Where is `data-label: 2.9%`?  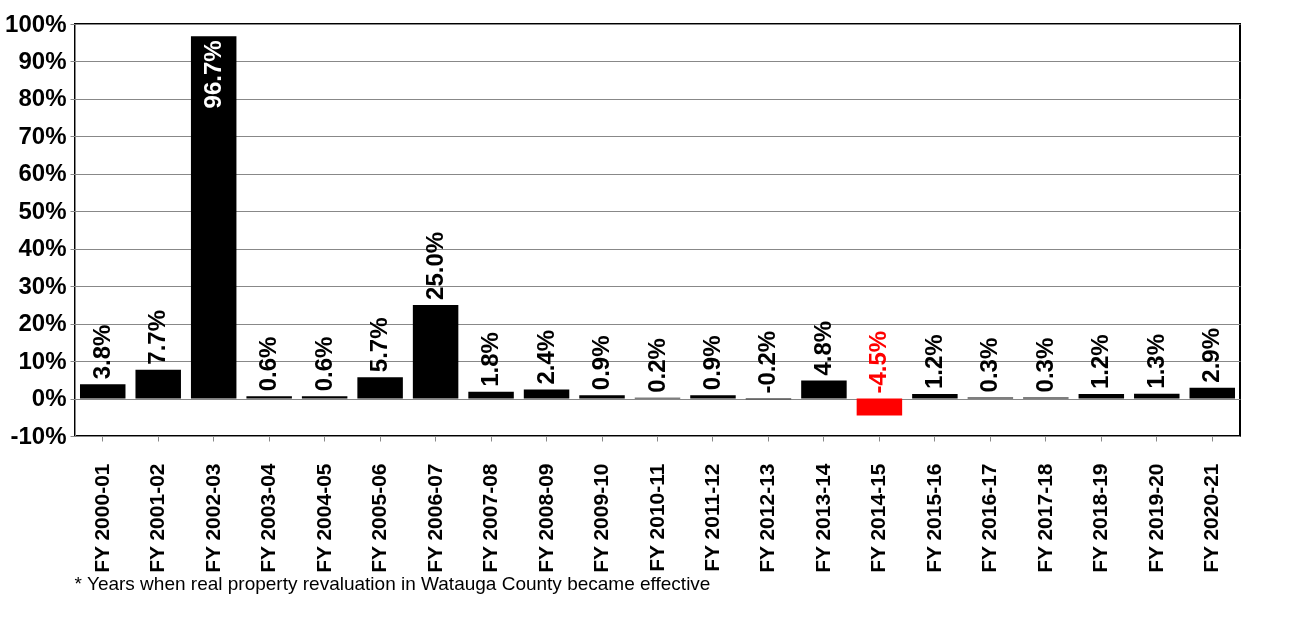
data-label: 2.9% is located at coordinates (1211, 355).